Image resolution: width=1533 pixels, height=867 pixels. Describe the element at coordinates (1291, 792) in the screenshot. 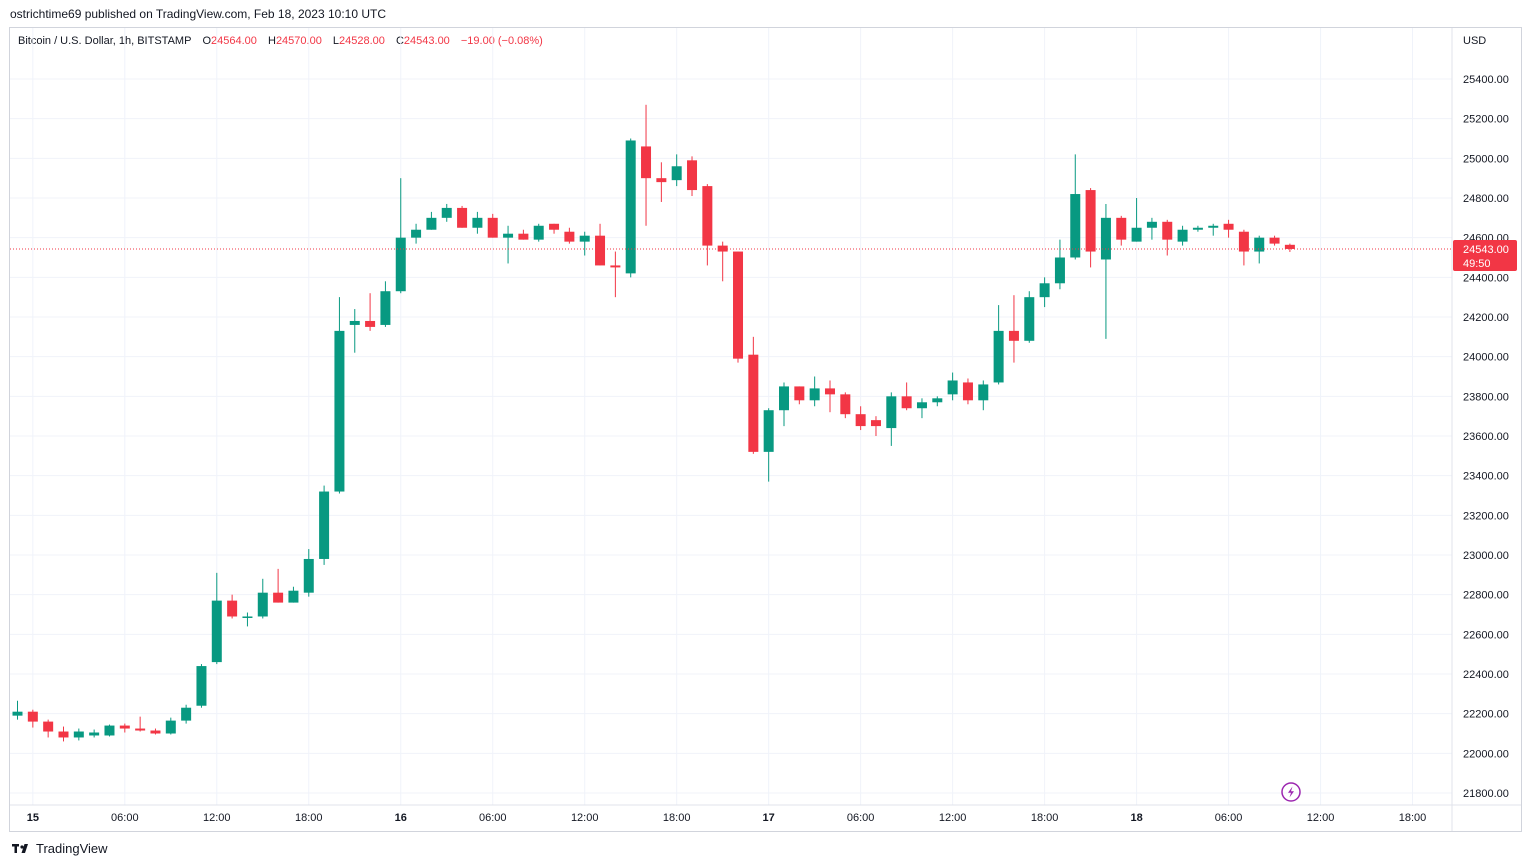

I see `flash-icon` at that location.